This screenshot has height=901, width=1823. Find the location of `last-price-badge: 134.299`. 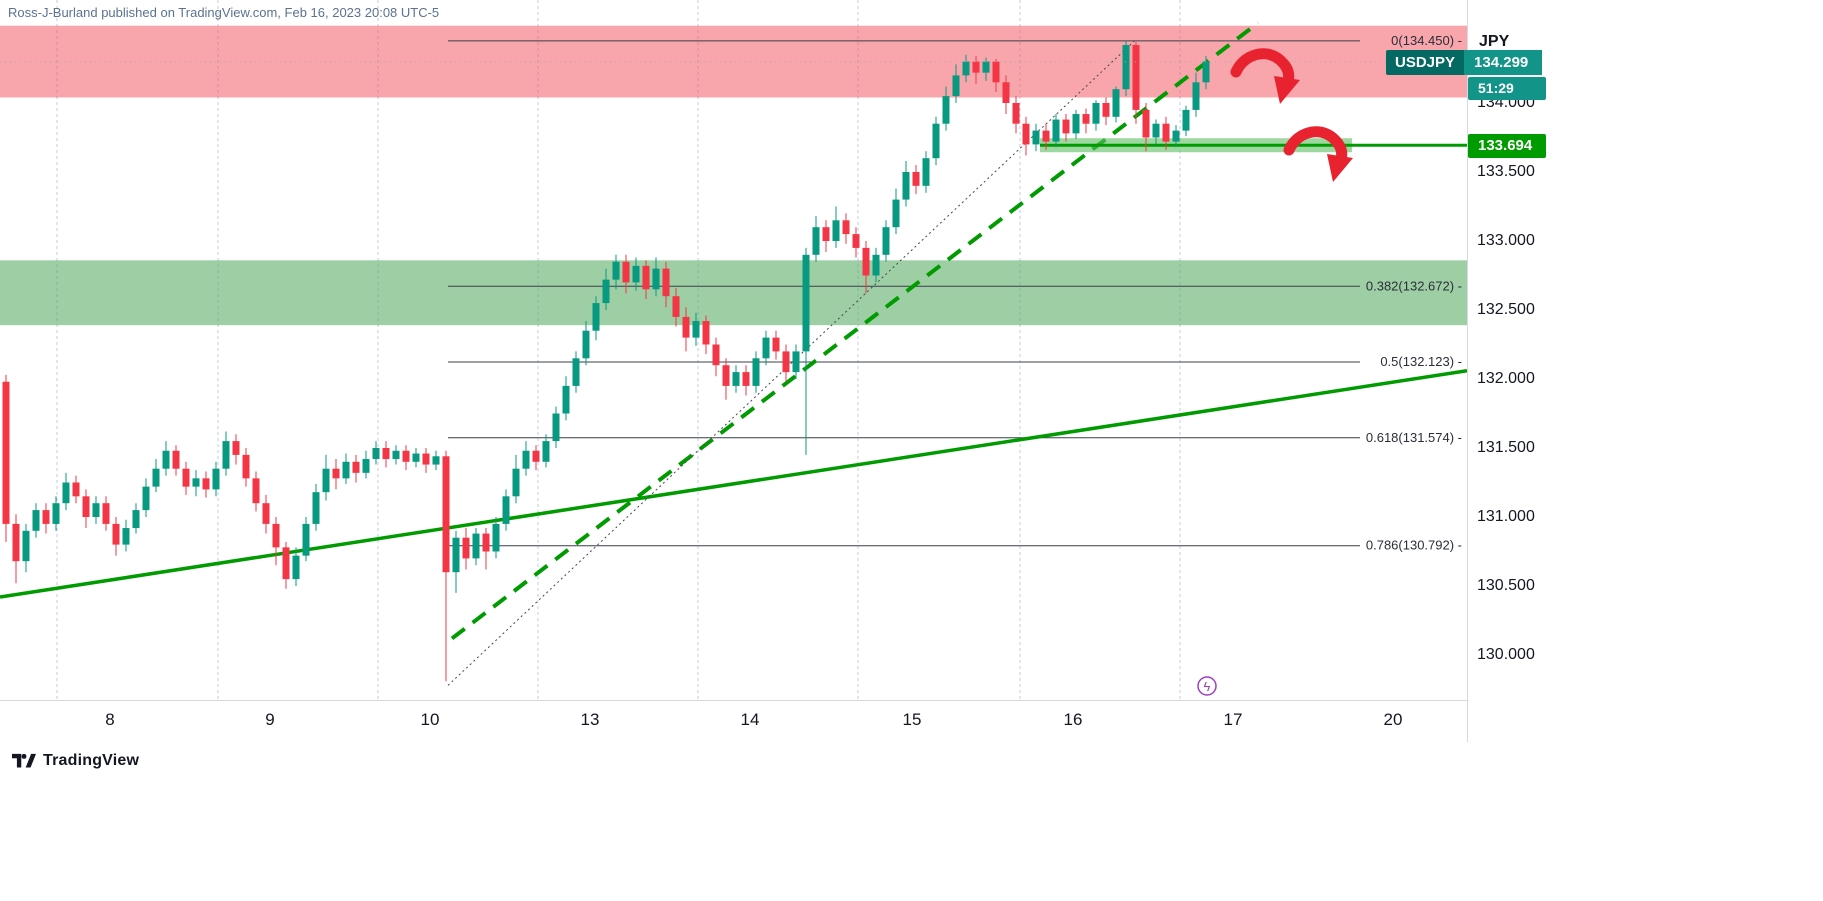

last-price-badge: 134.299 is located at coordinates (1503, 62).